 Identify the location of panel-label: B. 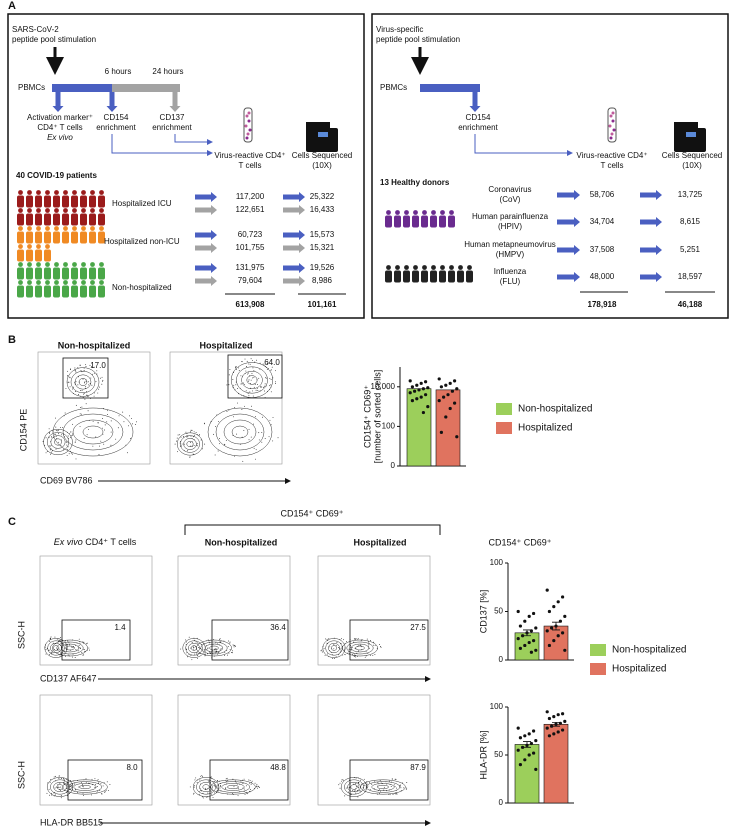
(12, 340).